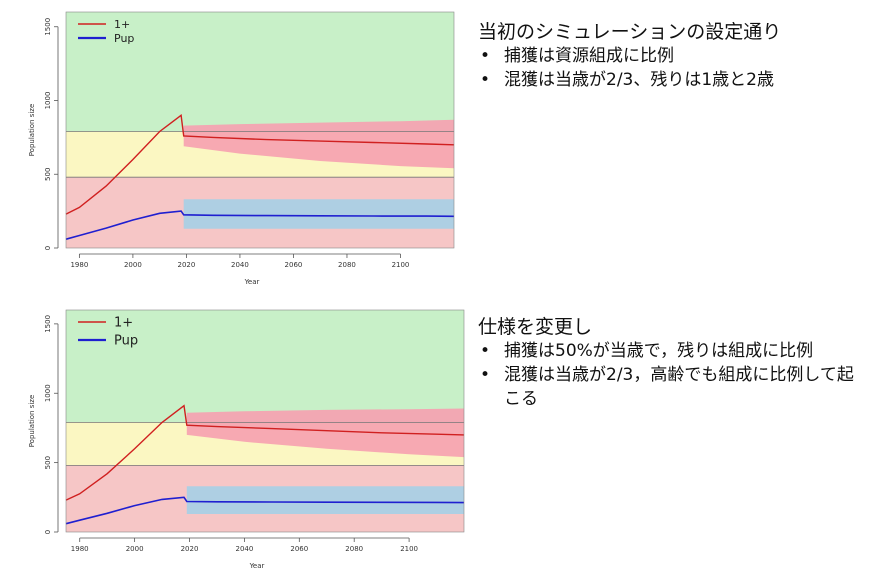  Describe the element at coordinates (325, 433) in the screenshot. I see `band-1+` at that location.